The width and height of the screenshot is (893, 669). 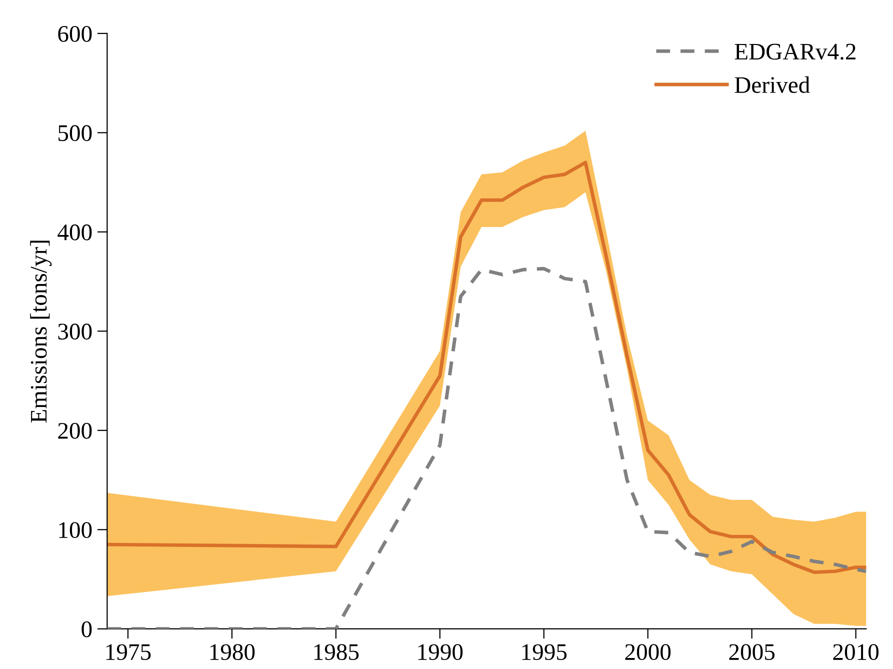 What do you see at coordinates (648, 652) in the screenshot?
I see `x-tick-label: 2000` at bounding box center [648, 652].